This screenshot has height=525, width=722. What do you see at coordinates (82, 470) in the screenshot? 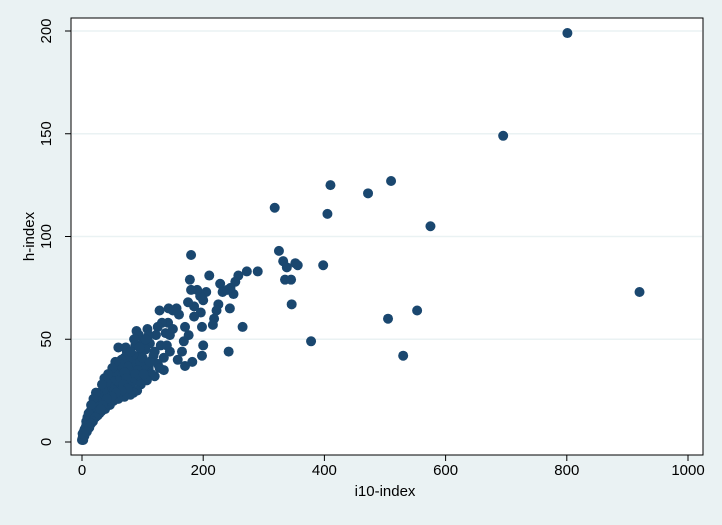
I see `x-tick-label: 0` at bounding box center [82, 470].